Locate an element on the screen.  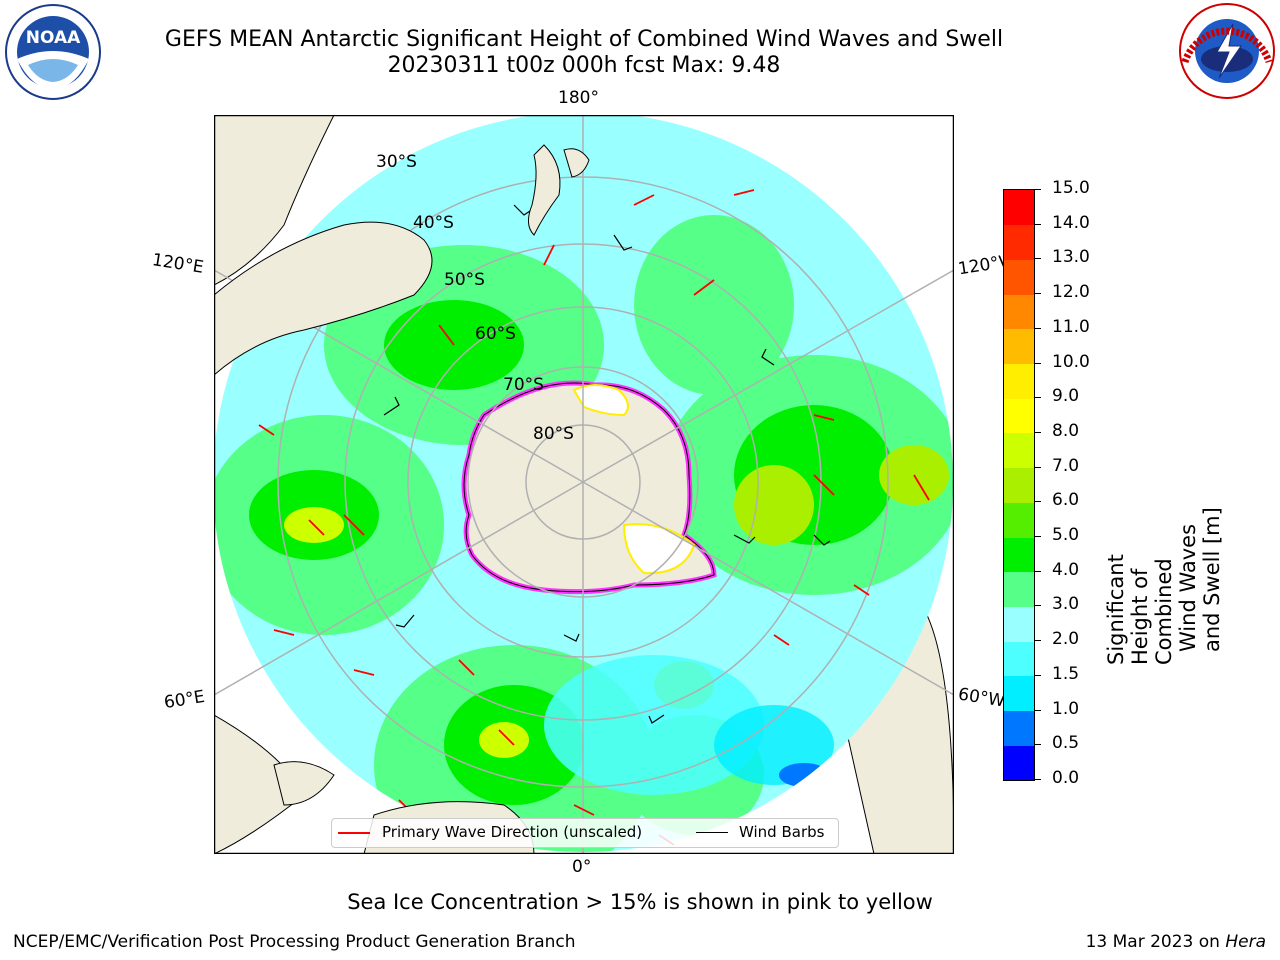
lon-label-60e: 60°E is located at coordinates (184, 700).